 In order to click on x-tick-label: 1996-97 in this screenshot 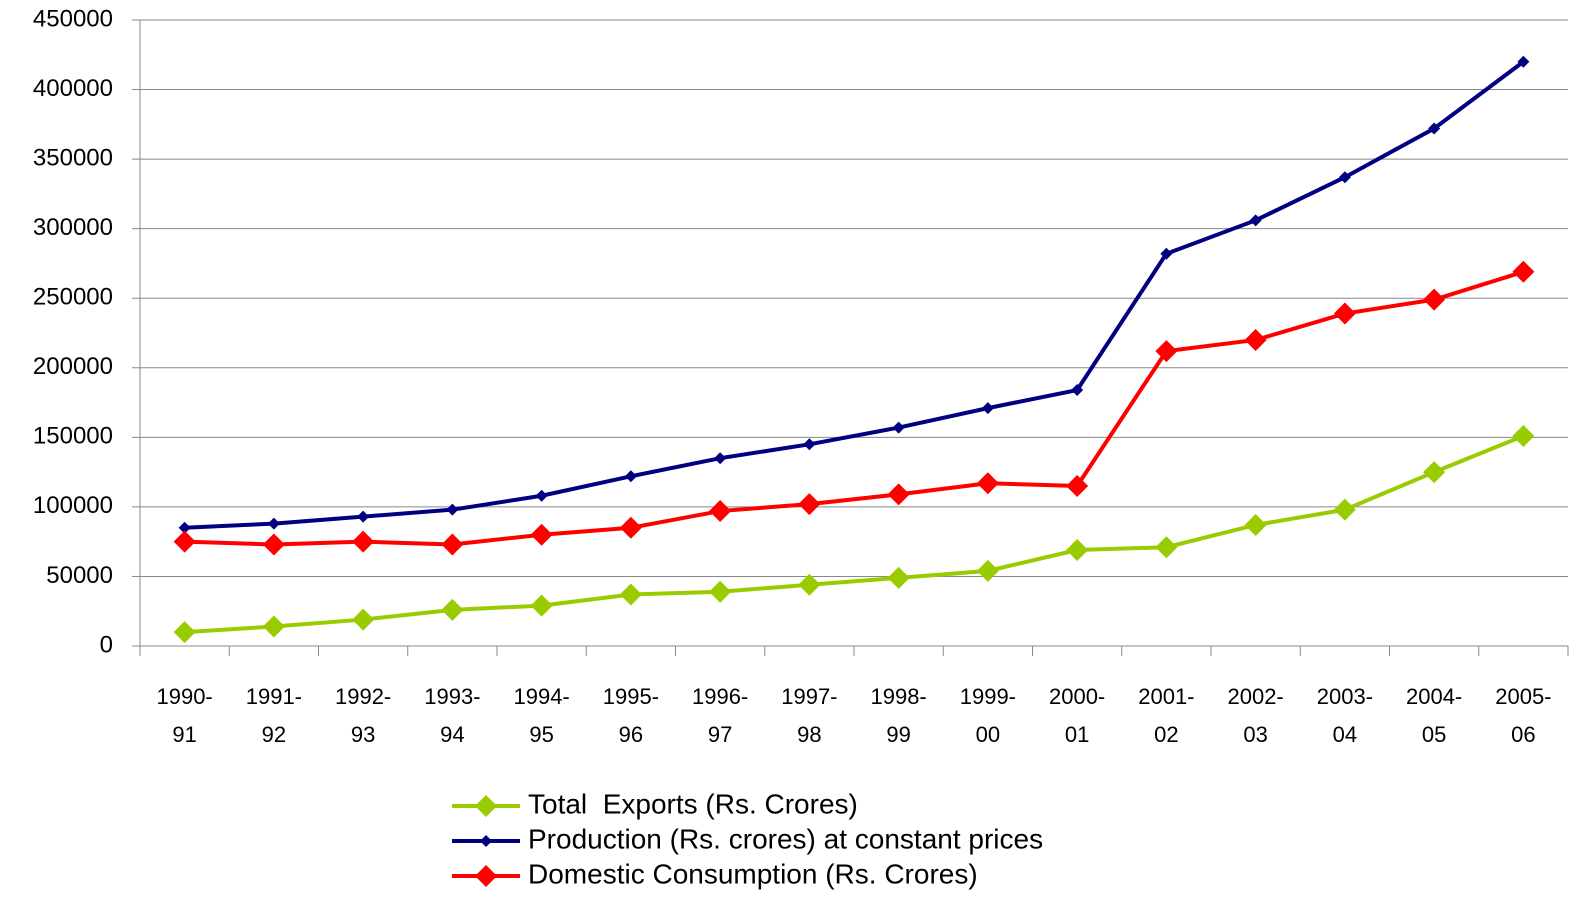, I will do `click(720, 715)`.